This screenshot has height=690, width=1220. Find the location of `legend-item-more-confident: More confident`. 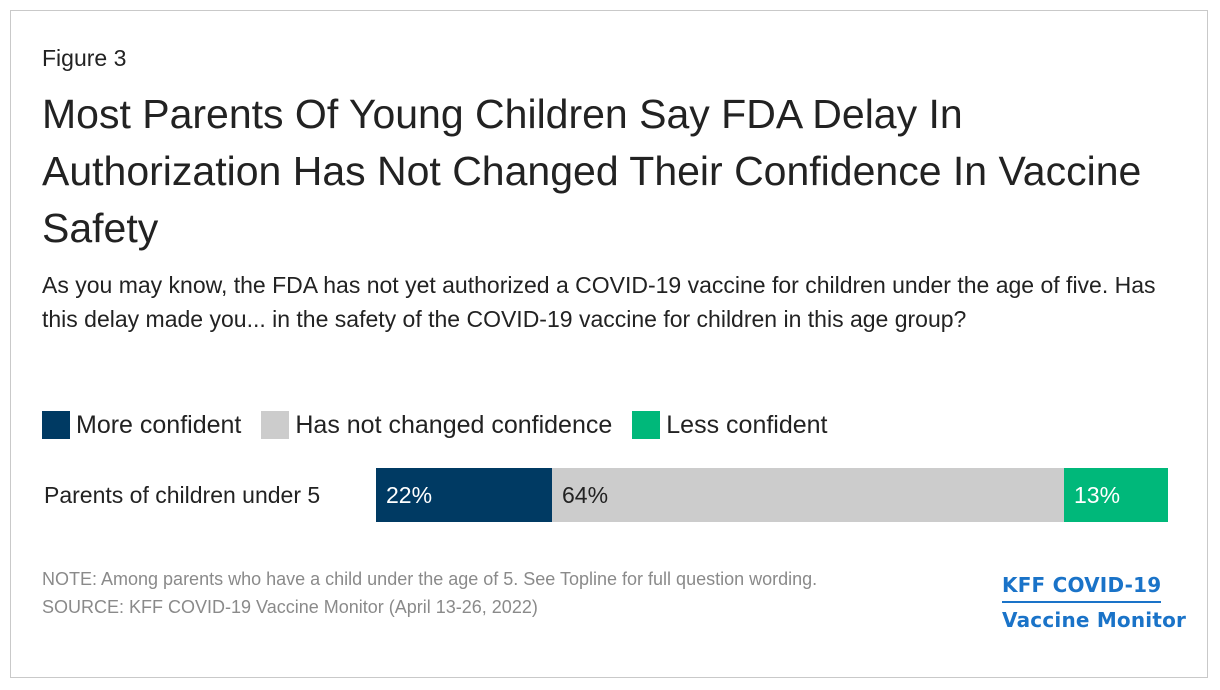

legend-item-more-confident: More confident is located at coordinates (141, 425).